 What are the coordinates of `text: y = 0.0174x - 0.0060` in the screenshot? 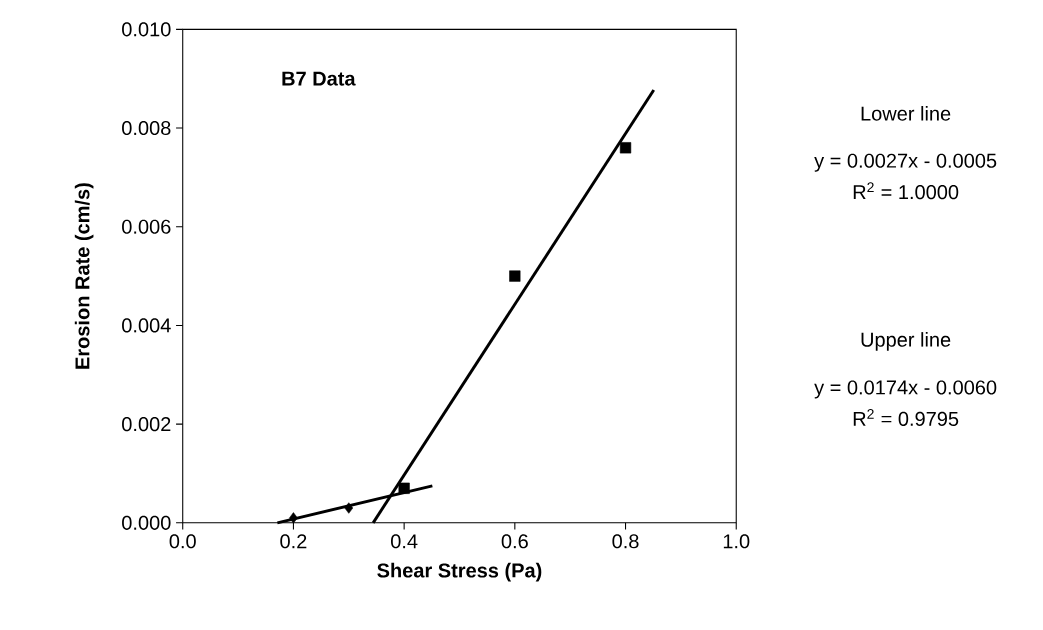 It's located at (905, 389).